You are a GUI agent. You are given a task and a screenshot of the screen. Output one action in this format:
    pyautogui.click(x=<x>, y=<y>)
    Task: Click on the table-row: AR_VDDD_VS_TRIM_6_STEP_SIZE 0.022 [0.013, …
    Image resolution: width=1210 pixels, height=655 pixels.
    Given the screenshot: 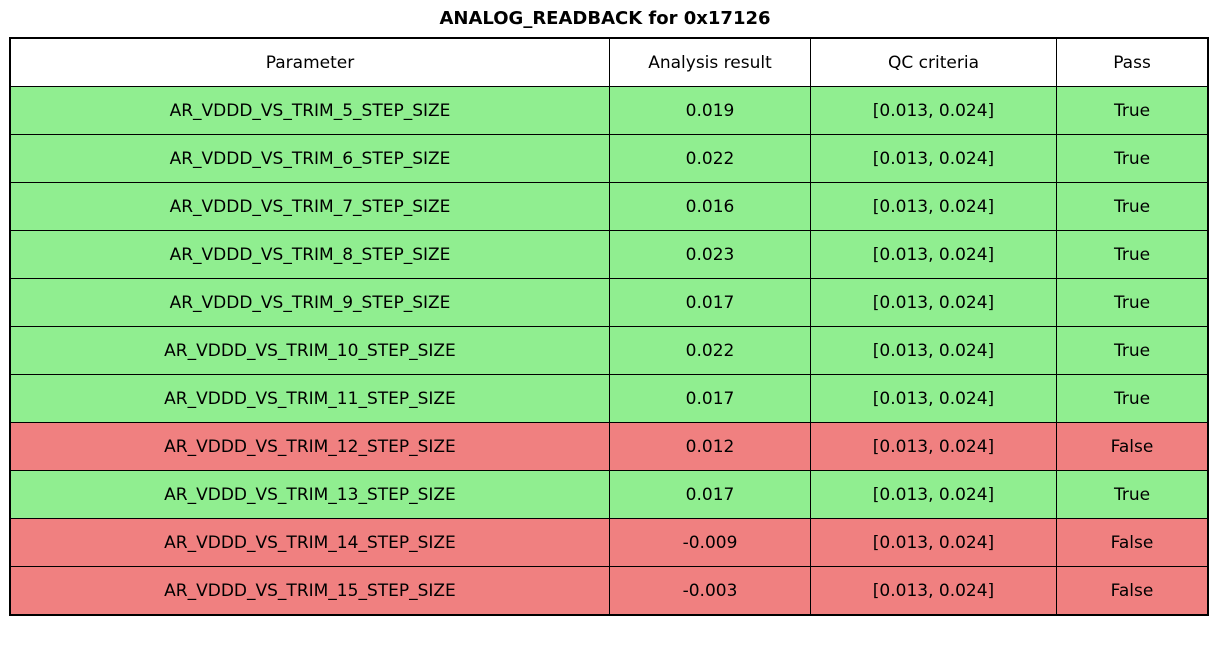 What is the action you would take?
    pyautogui.click(x=609, y=158)
    